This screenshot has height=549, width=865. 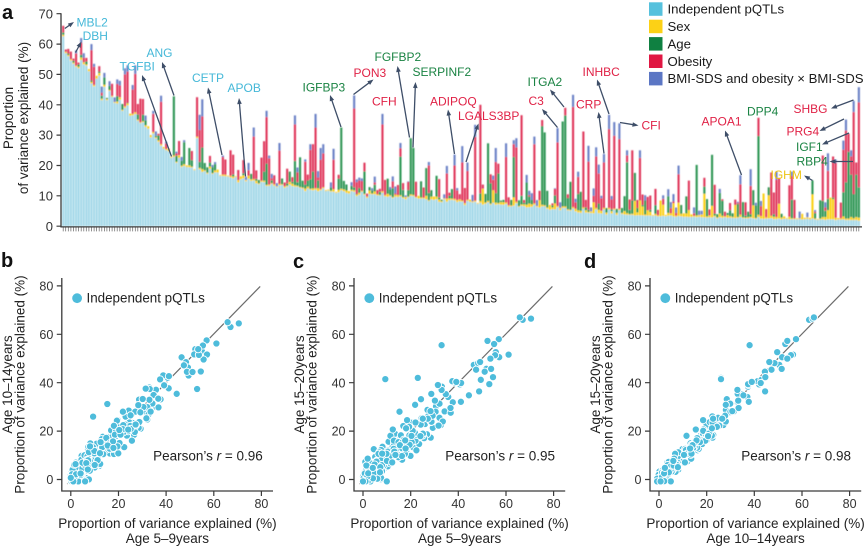 I want to click on svg-text: IGHM, so click(x=786, y=175).